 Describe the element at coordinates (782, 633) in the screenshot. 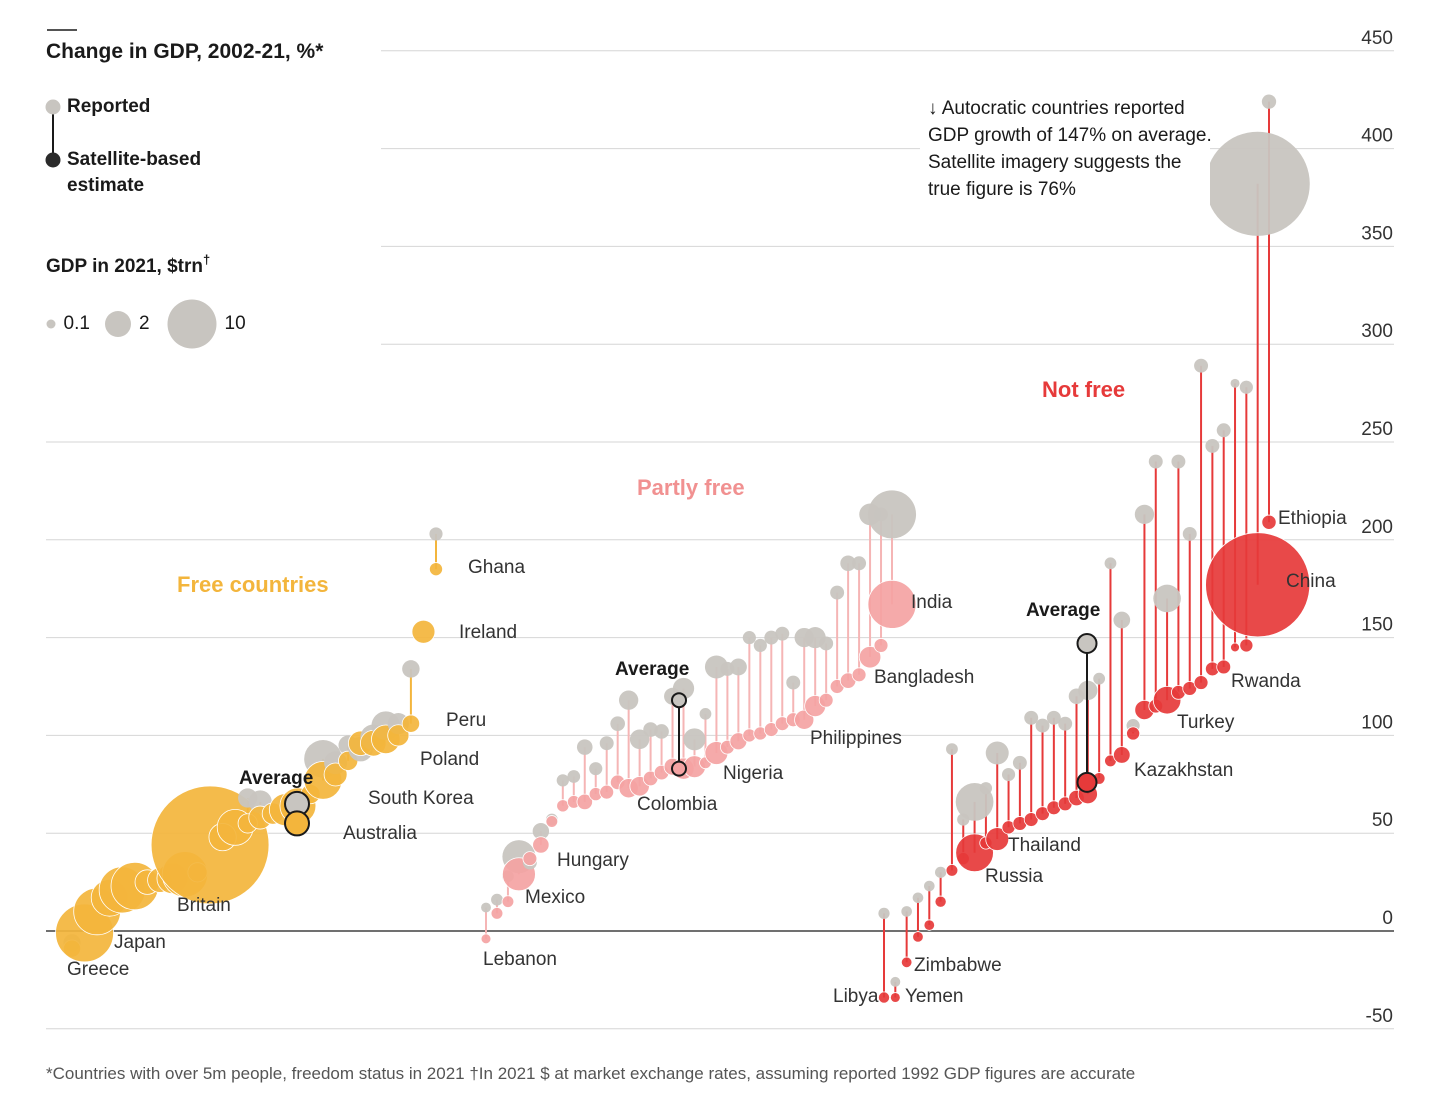

I see `partly-country-27-reported-point` at that location.